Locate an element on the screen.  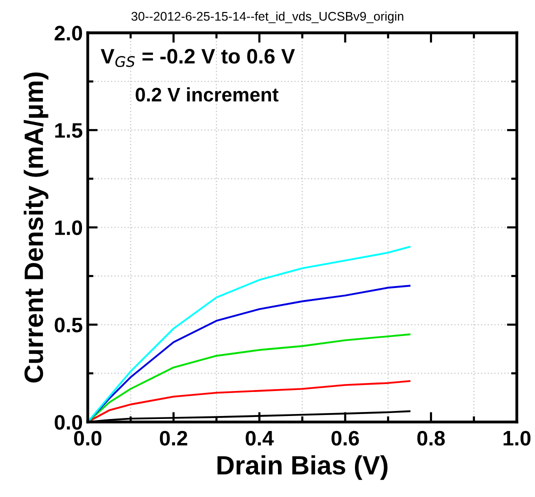
y-axis-title: Current Density (mA/μm) is located at coordinates (36, 227).